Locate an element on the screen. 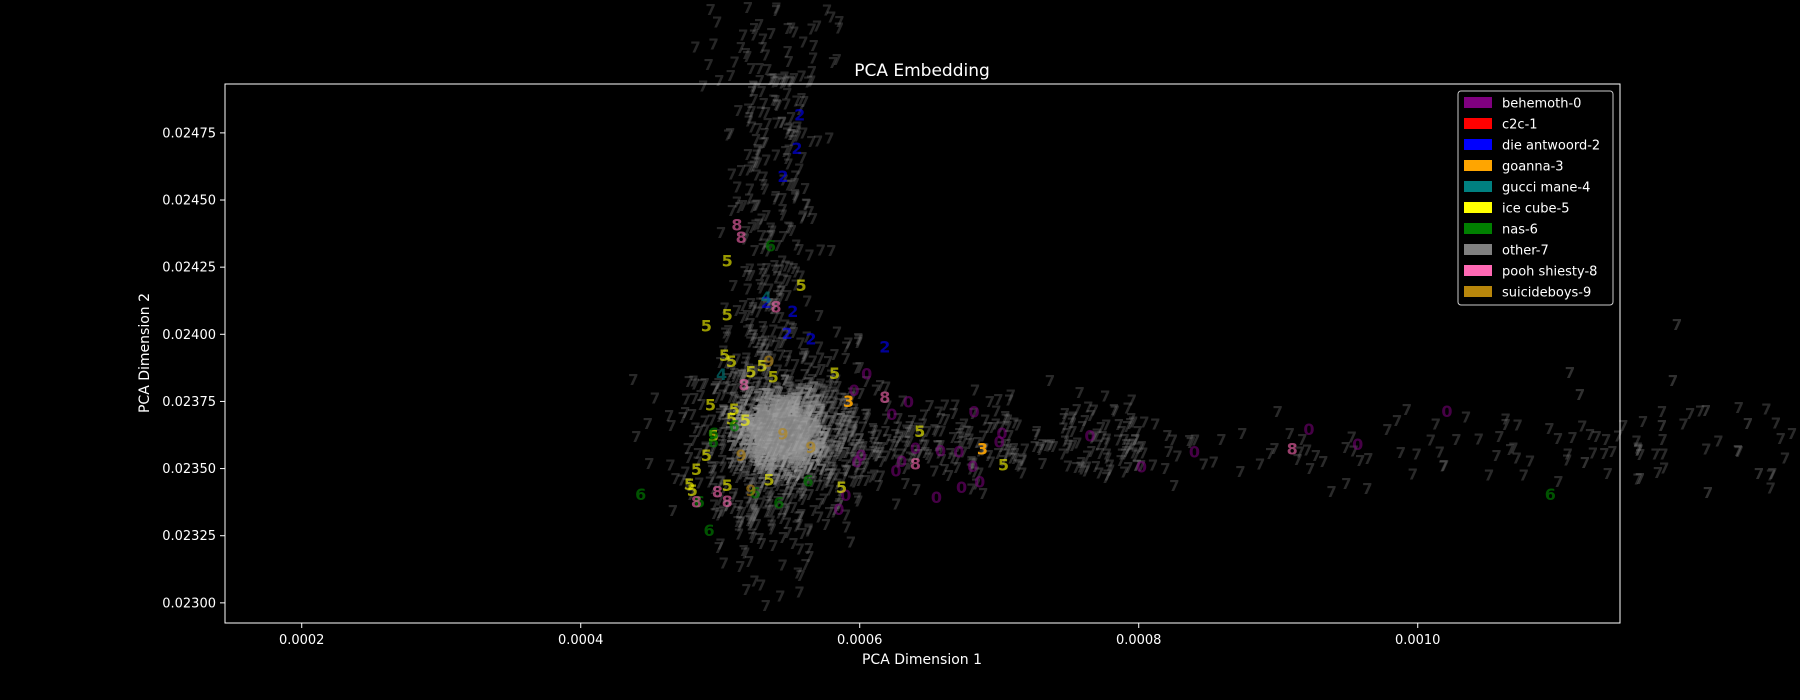  point-die antwoord-2: 2 is located at coordinates (799, 115).